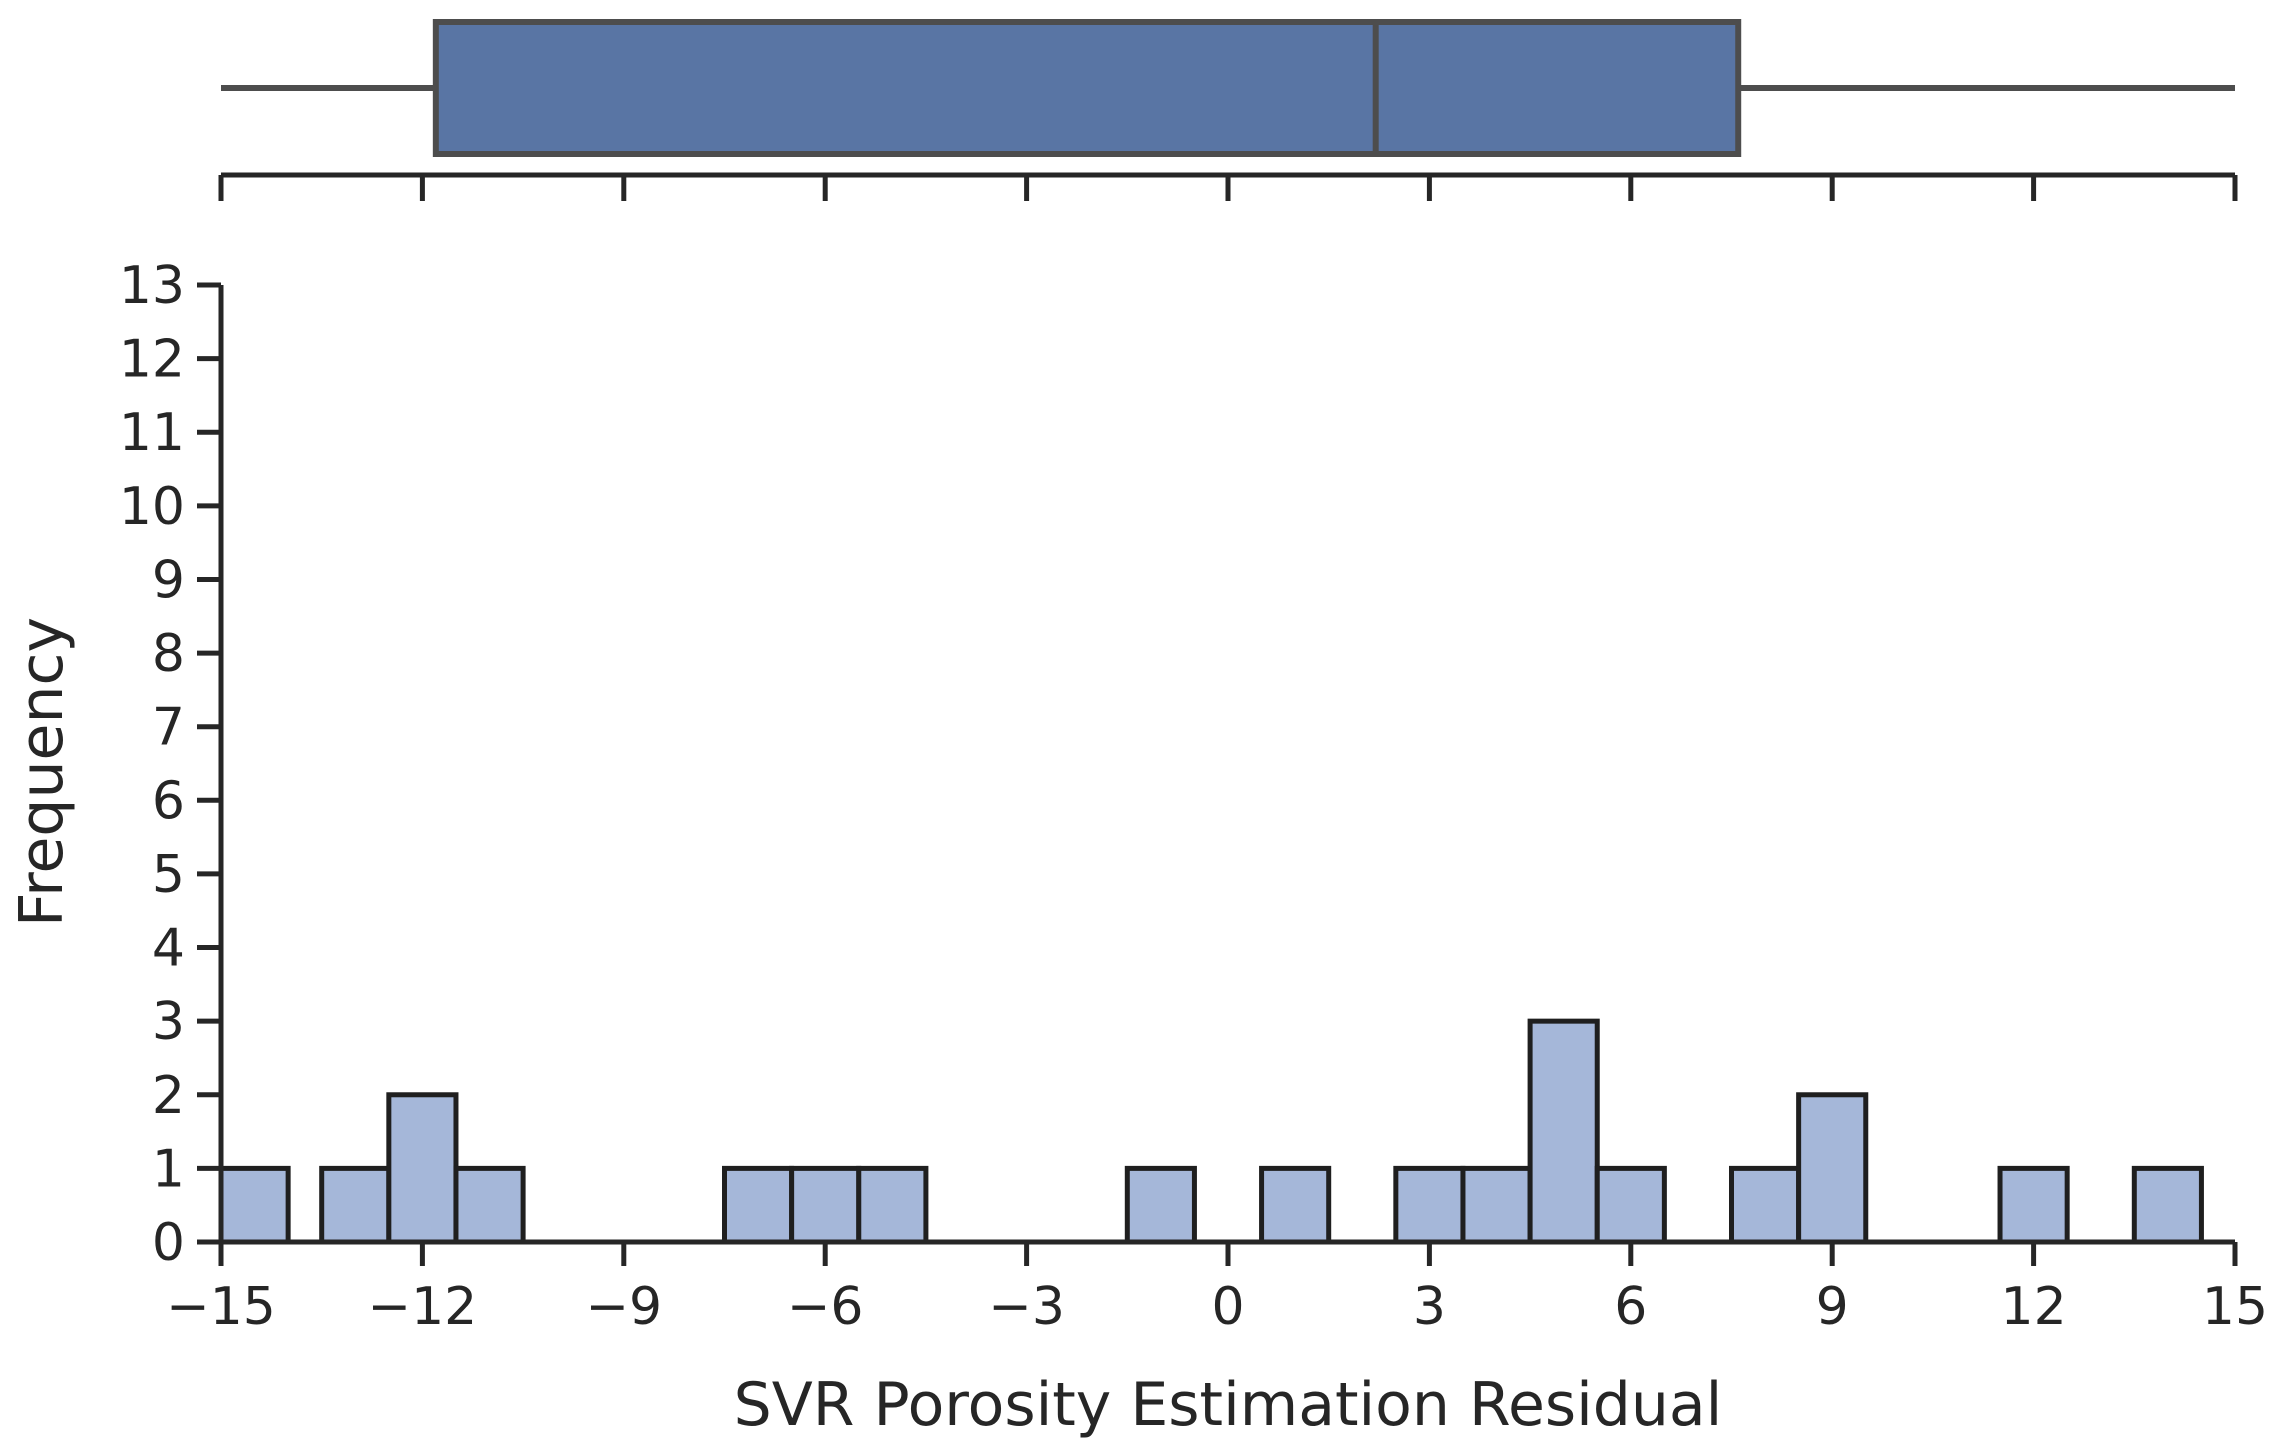  What do you see at coordinates (1211, 1131) in the screenshot?
I see `histogram-bars` at bounding box center [1211, 1131].